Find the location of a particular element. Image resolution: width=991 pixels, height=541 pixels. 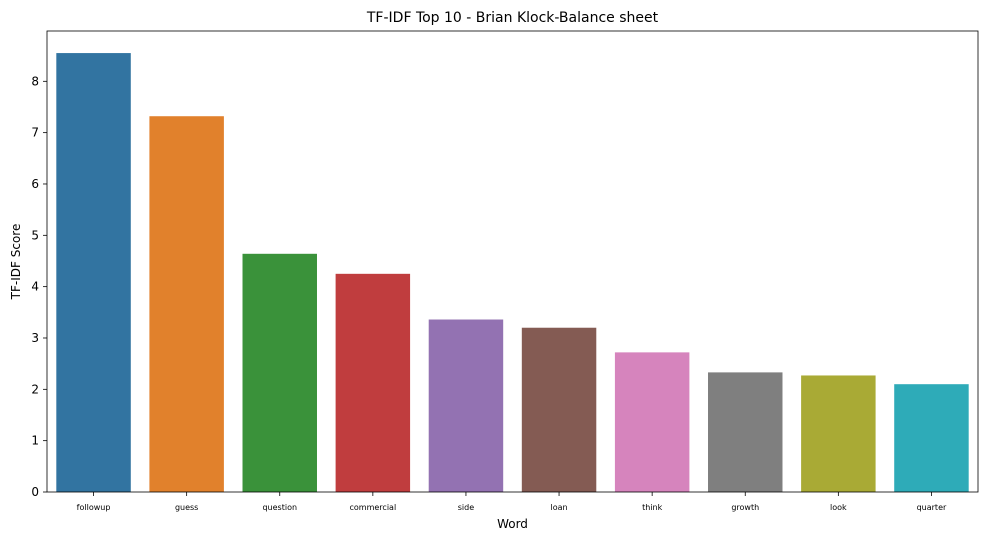

bar-growth is located at coordinates (745, 432).